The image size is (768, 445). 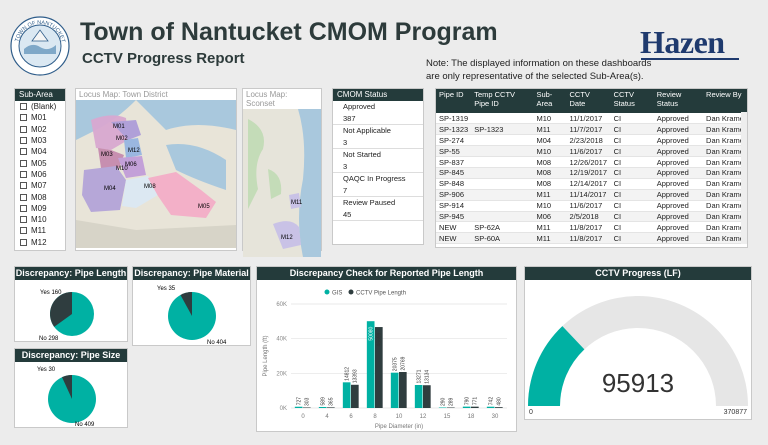 What do you see at coordinates (588, 101) in the screenshot?
I see `column-header: CCTV Date` at bounding box center [588, 101].